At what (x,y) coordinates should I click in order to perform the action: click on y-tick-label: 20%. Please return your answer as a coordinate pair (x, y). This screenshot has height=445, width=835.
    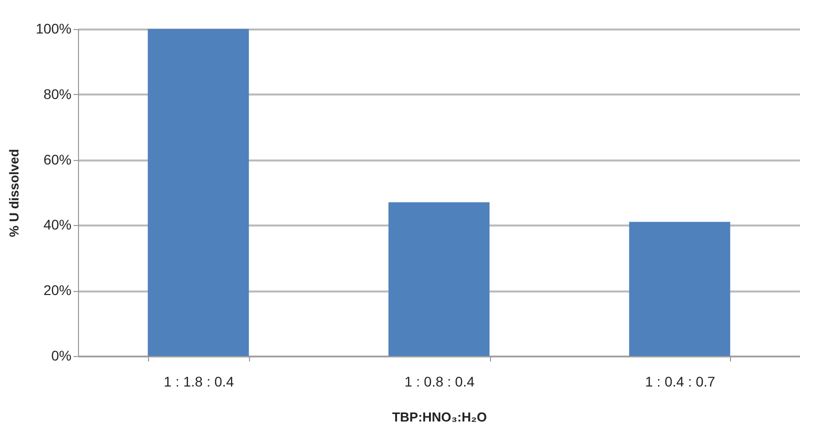
    Looking at the image, I should click on (57, 290).